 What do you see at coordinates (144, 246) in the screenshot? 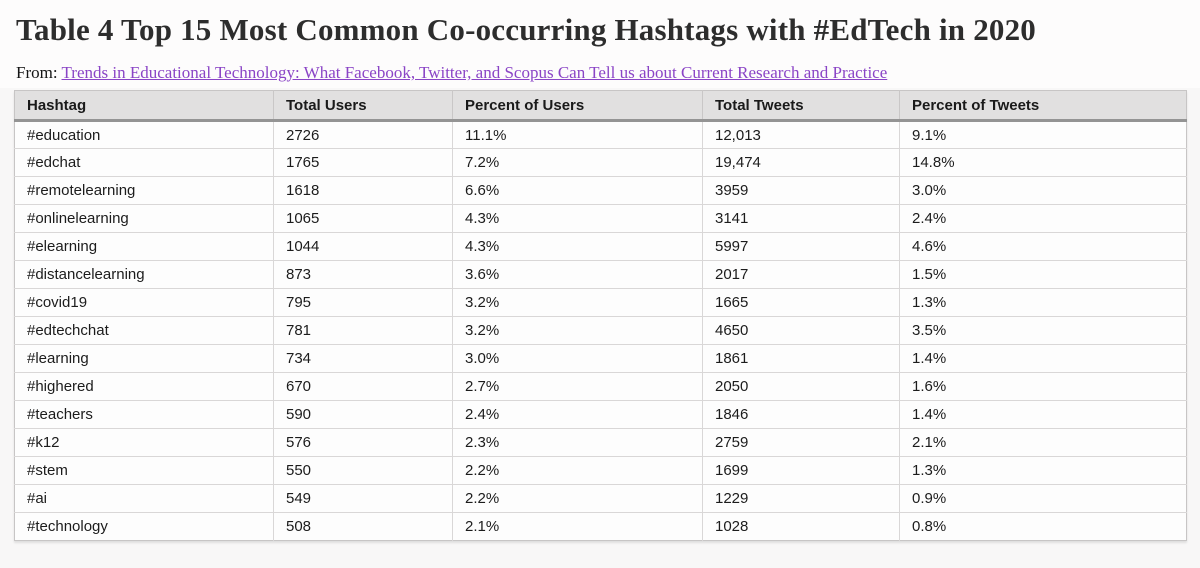
I see `table-cell: #elearning` at bounding box center [144, 246].